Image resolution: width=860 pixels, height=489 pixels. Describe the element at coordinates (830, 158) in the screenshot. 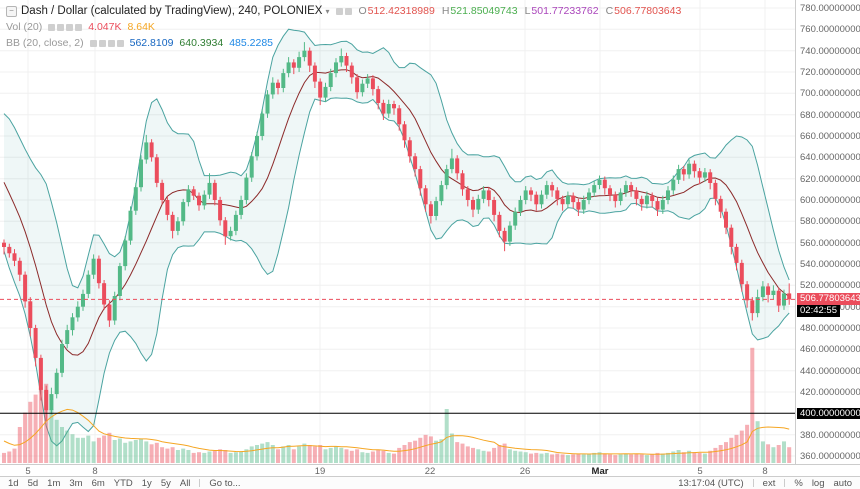

I see `price-axis-label: 640.00000000` at that location.